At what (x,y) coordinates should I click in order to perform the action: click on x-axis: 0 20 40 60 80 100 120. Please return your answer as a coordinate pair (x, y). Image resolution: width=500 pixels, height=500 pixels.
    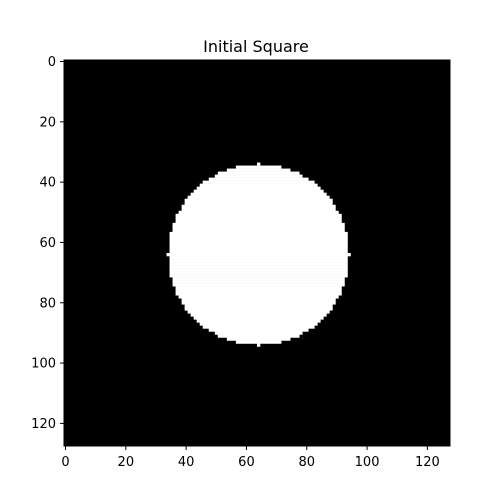
    Looking at the image, I should click on (250, 458).